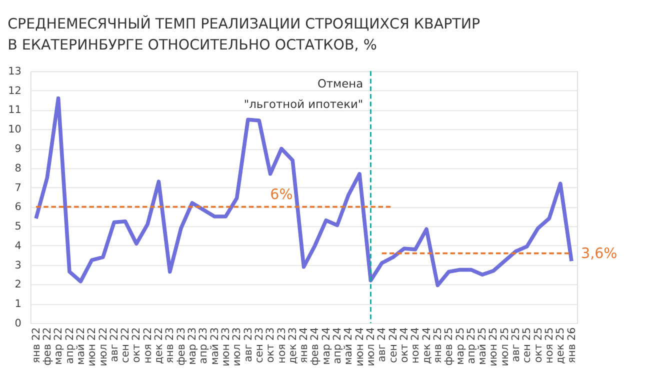 This screenshot has width=656, height=389. I want to click on x-tick-label: май 25, so click(482, 346).